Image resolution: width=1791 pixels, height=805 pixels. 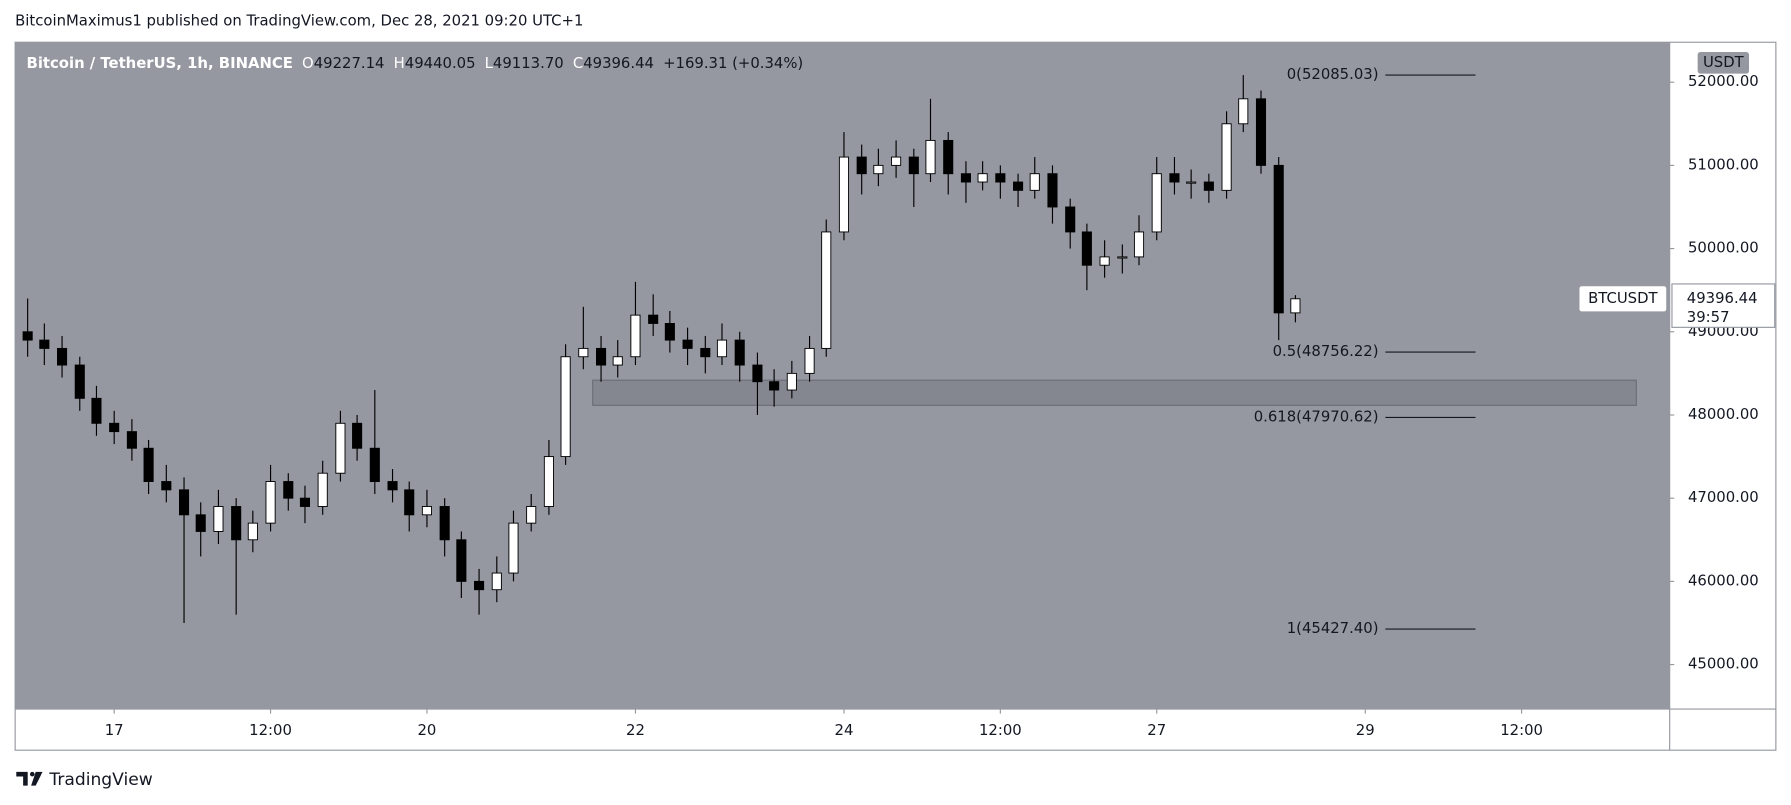 What do you see at coordinates (1365, 730) in the screenshot?
I see `x-tick-label: 29` at bounding box center [1365, 730].